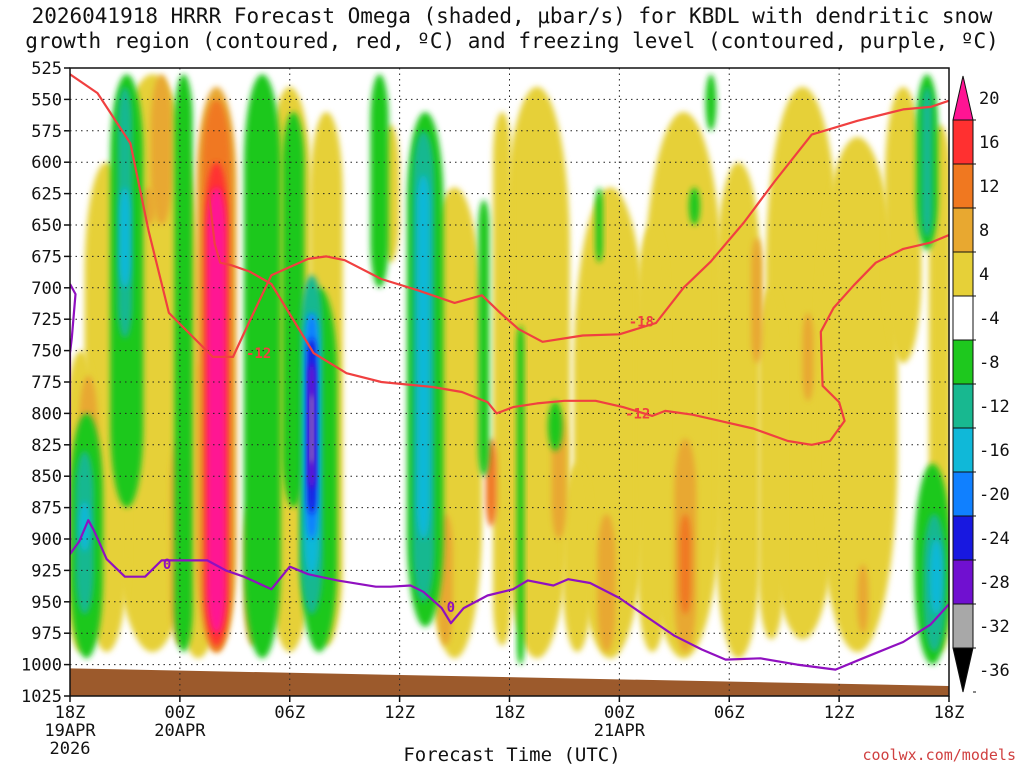 Image resolution: width=1024 pixels, height=768 pixels. I want to click on colorbar-label: -8, so click(989, 363).